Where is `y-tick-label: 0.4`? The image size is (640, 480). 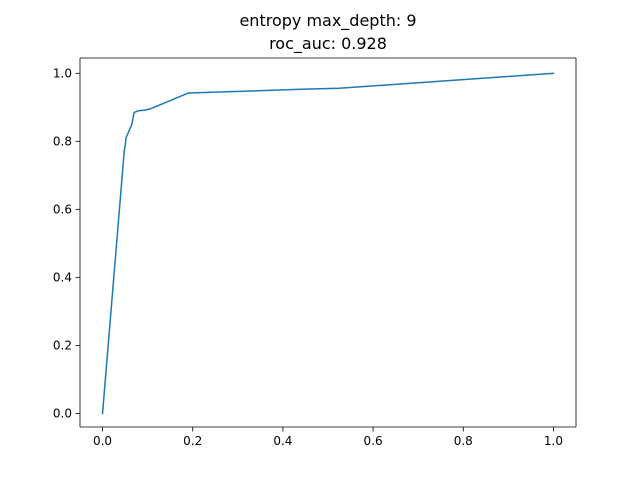 y-tick-label: 0.4 is located at coordinates (62, 278).